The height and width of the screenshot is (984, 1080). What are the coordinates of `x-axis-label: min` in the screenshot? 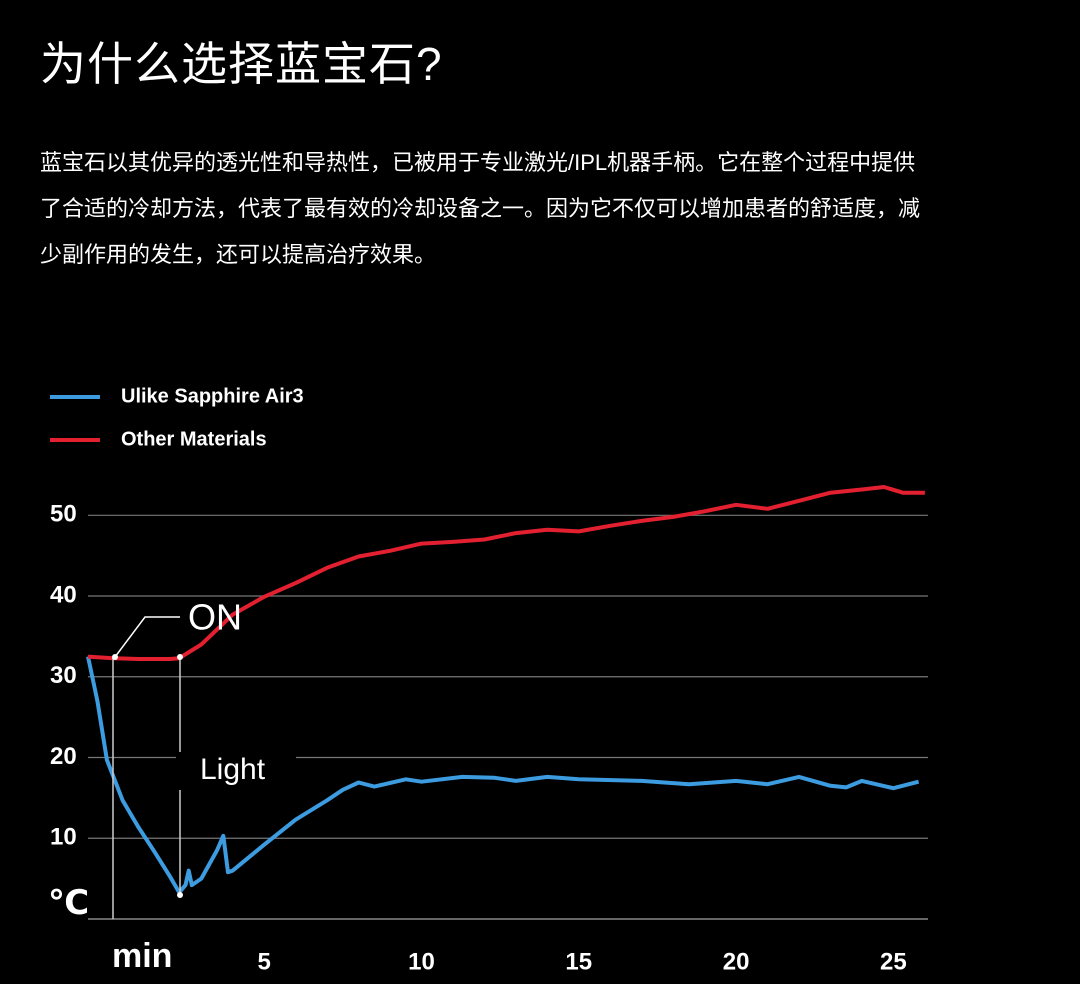 It's located at (142, 956).